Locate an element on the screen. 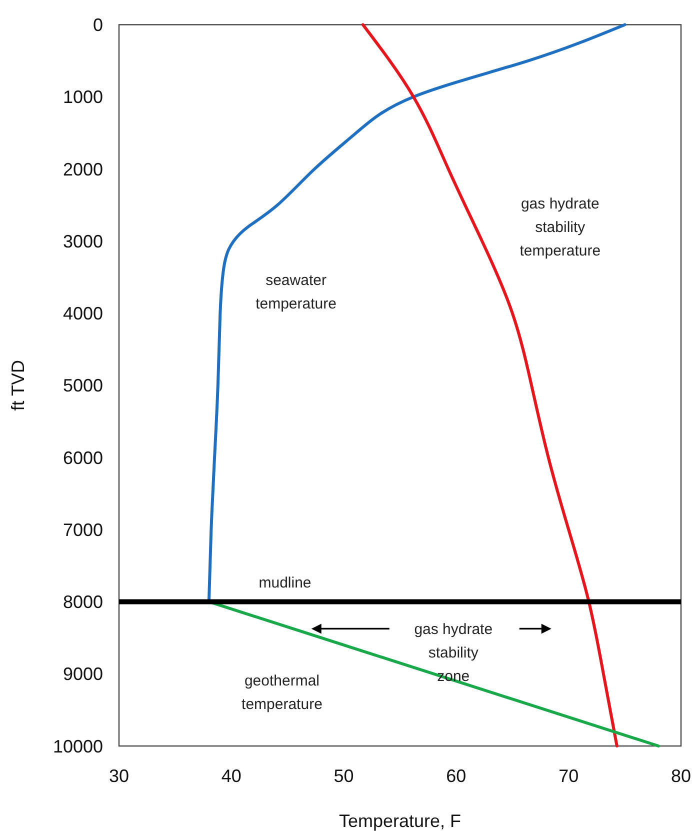 This screenshot has width=695, height=831. y-tick-label: 3000 is located at coordinates (82, 241).